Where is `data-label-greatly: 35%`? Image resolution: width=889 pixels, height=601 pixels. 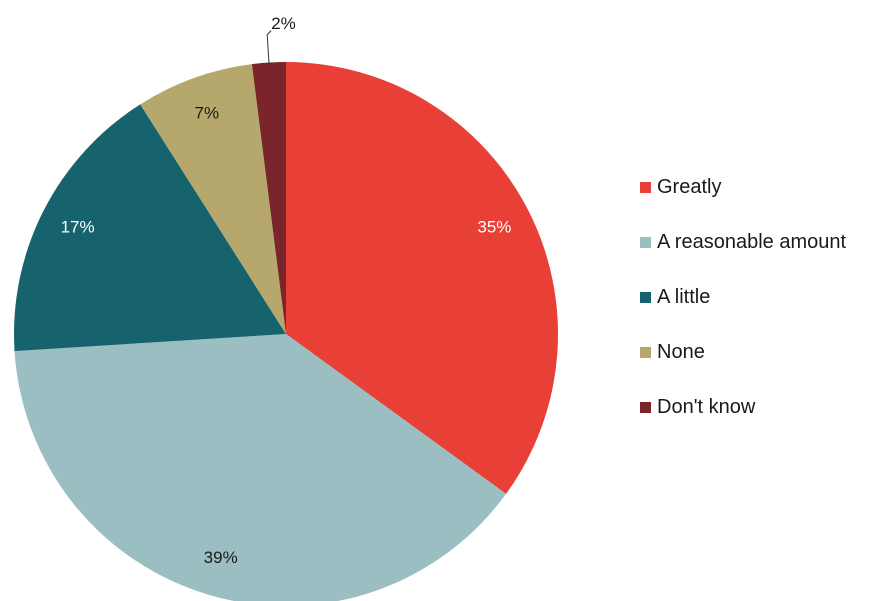
data-label-greatly: 35% is located at coordinates (494, 226).